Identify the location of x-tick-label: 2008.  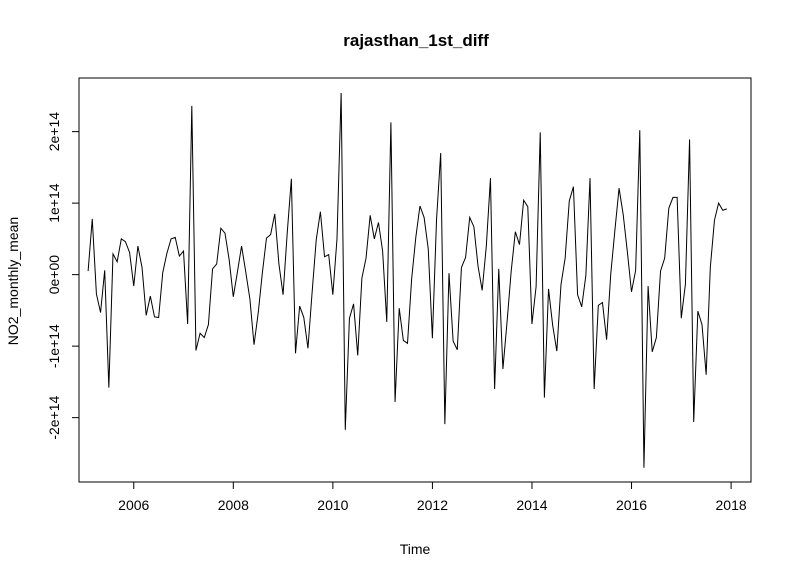
(233, 505).